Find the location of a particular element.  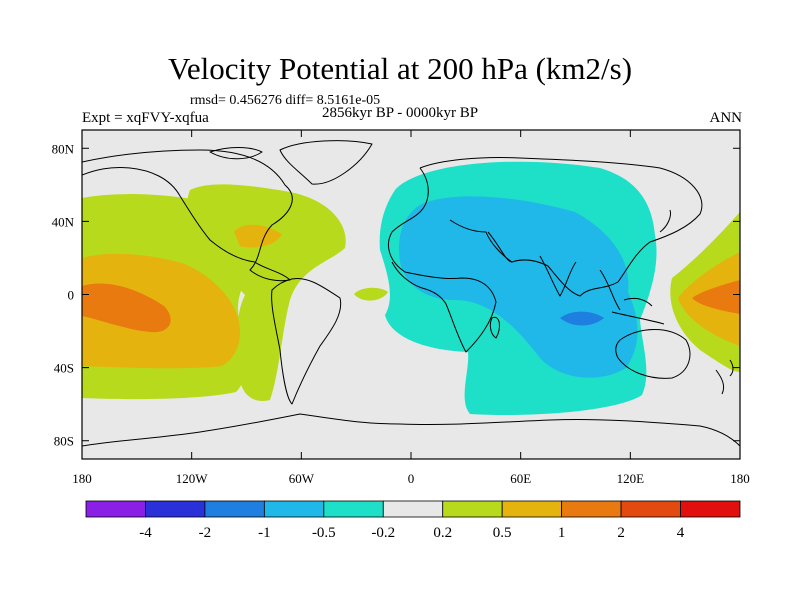

coastline-arabia-india is located at coordinates (532, 264).